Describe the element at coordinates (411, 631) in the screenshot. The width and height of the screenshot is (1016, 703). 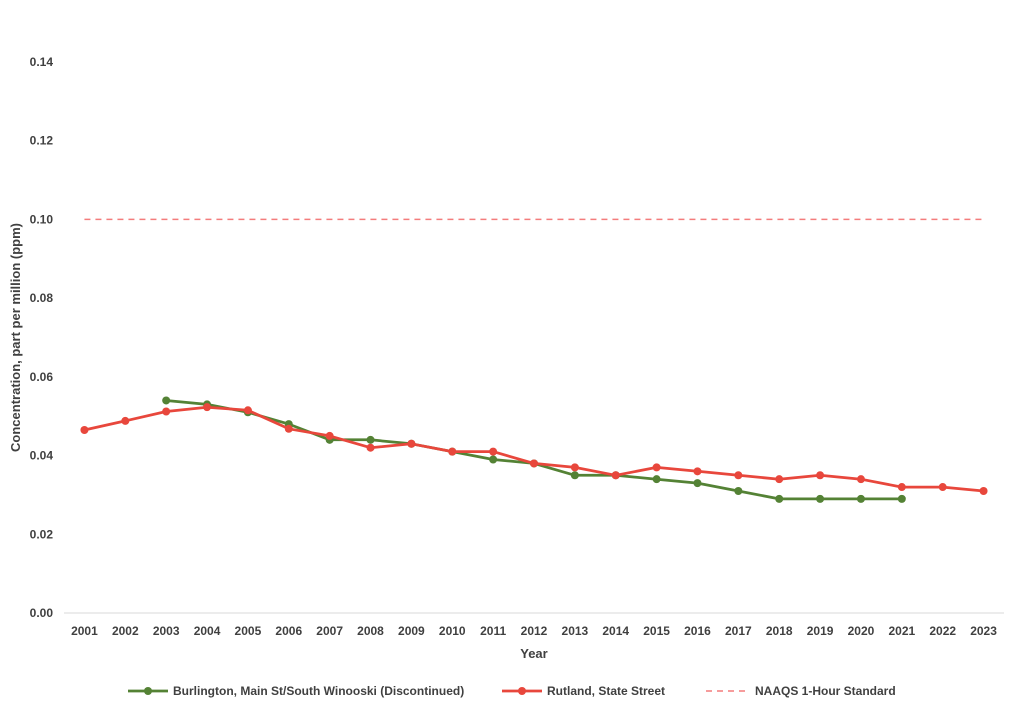
I see `x-tick-label: 2009` at that location.